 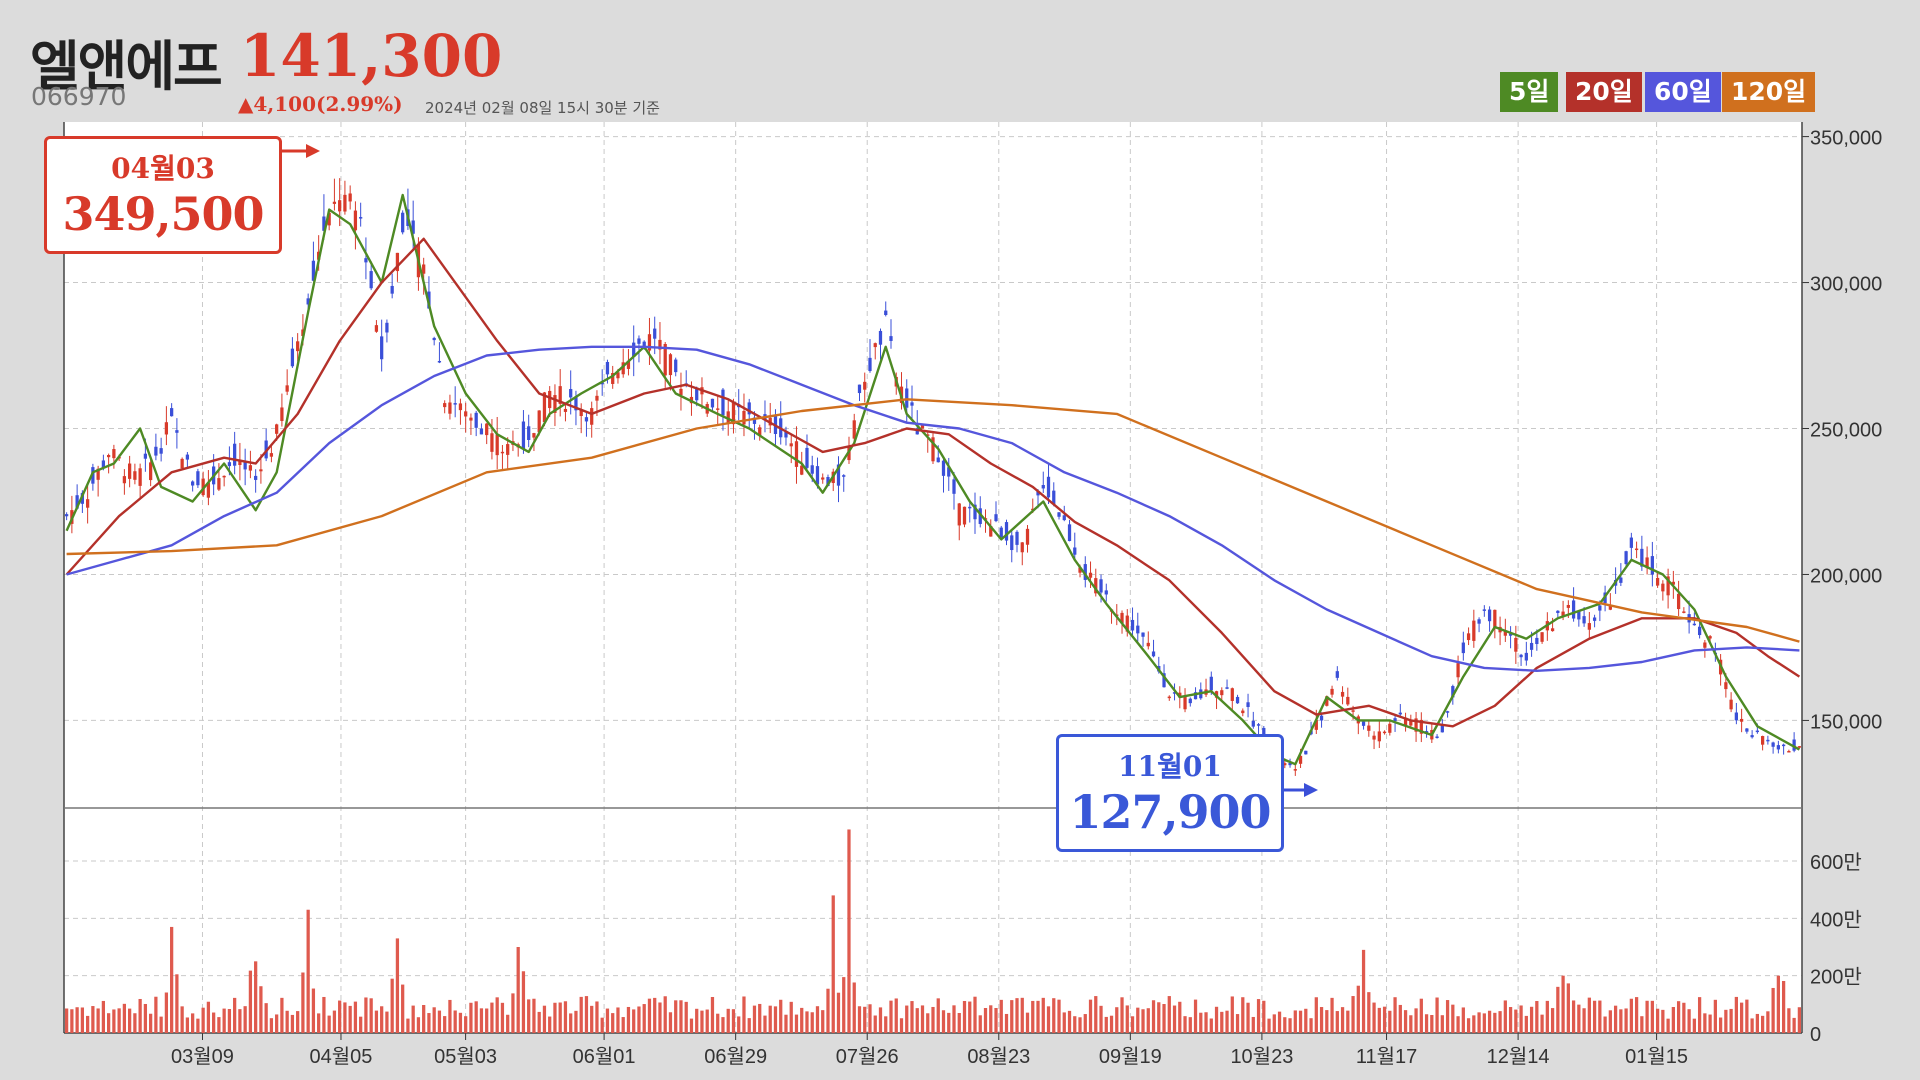 What do you see at coordinates (341, 1056) in the screenshot?
I see `date-tick-label: 04월05` at bounding box center [341, 1056].